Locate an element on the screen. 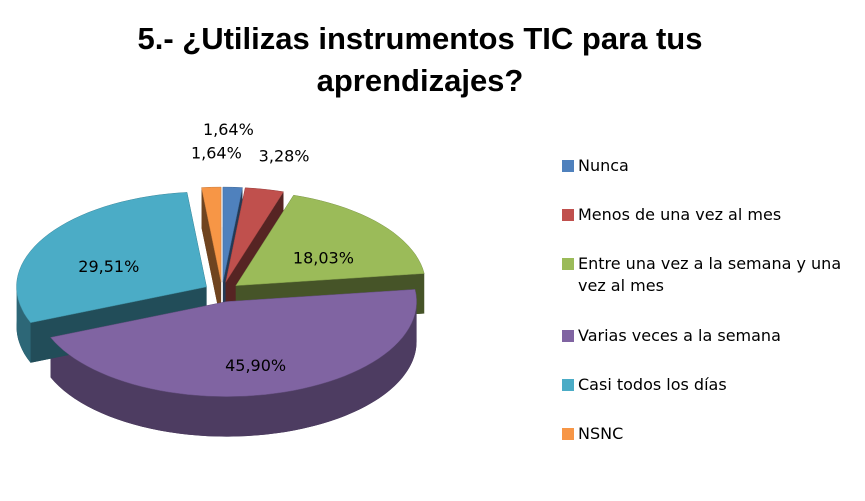 The image size is (865, 501). legend-item: Menos de una vez al mes is located at coordinates (712, 215).